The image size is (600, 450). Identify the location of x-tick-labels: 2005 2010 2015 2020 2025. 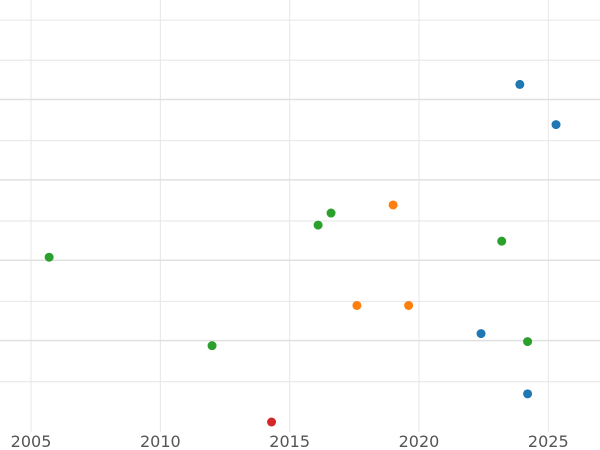
(290, 441).